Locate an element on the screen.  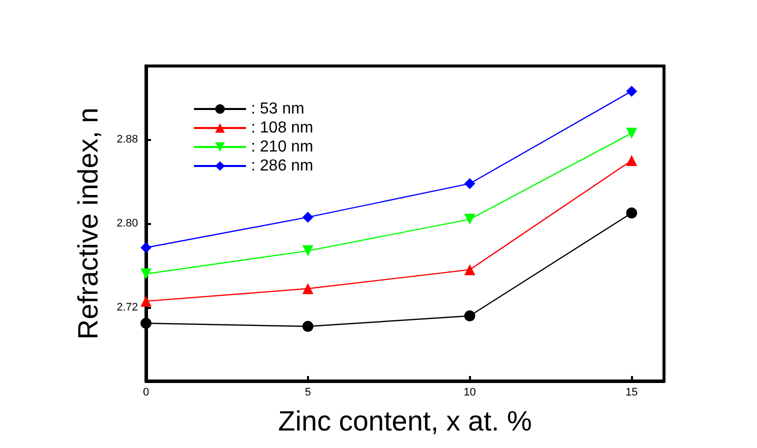
legend-label: : 286 nm is located at coordinates (282, 166).